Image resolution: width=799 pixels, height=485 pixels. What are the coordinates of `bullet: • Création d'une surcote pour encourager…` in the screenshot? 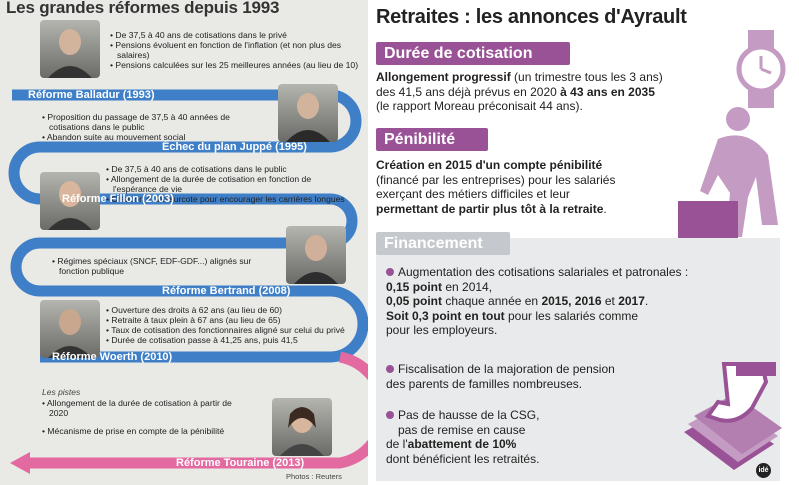 It's located at (225, 199).